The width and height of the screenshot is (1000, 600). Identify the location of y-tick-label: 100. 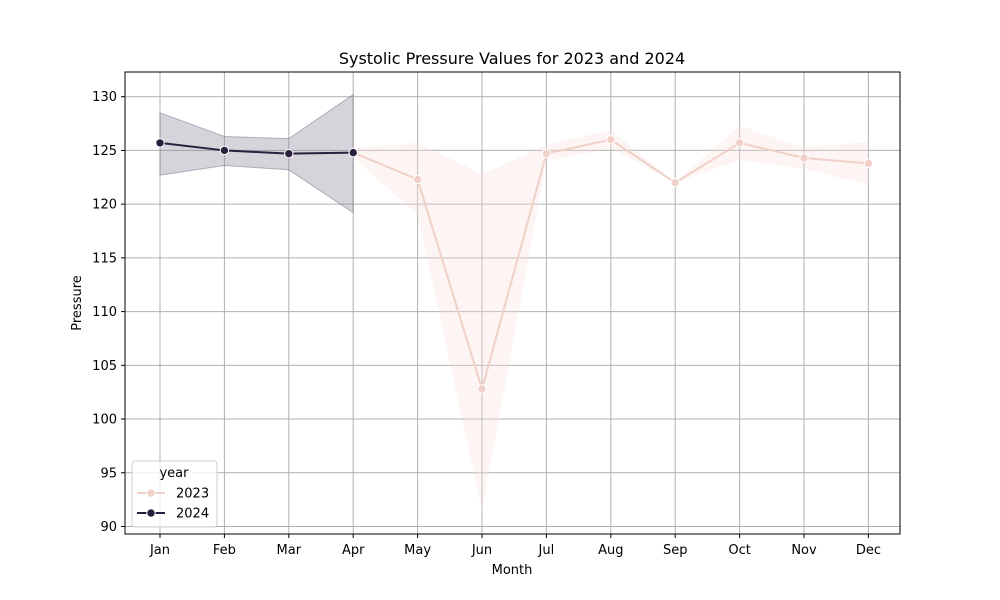
(104, 420).